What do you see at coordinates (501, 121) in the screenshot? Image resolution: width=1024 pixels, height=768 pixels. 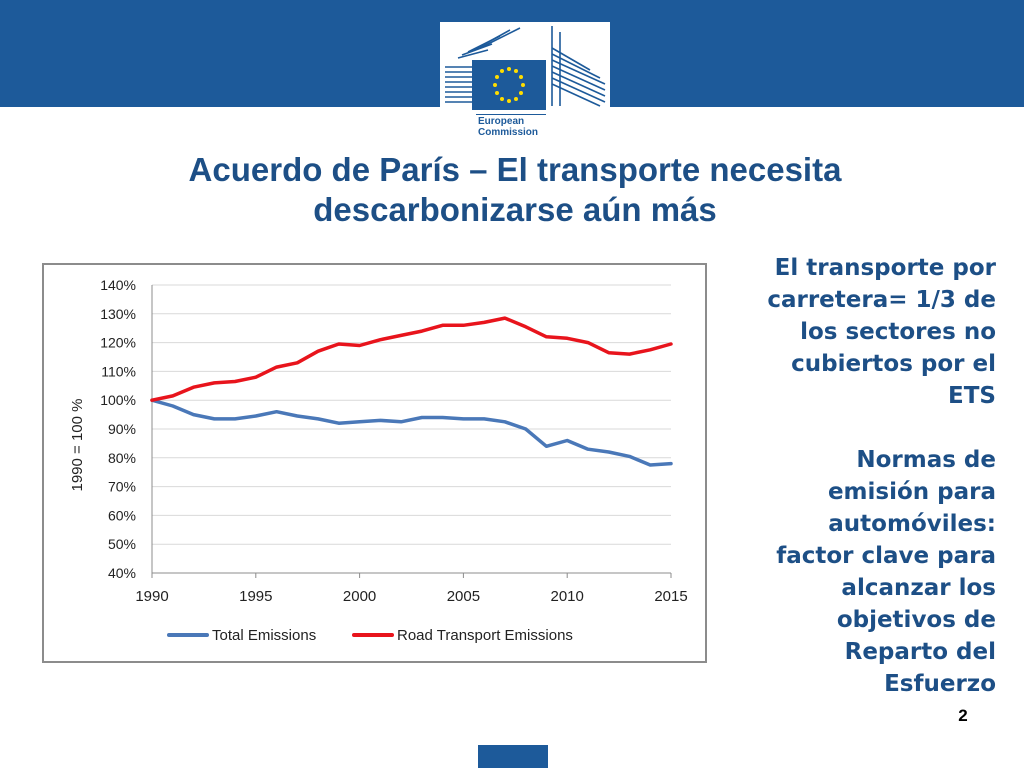 I see `logo-text-european: European` at bounding box center [501, 121].